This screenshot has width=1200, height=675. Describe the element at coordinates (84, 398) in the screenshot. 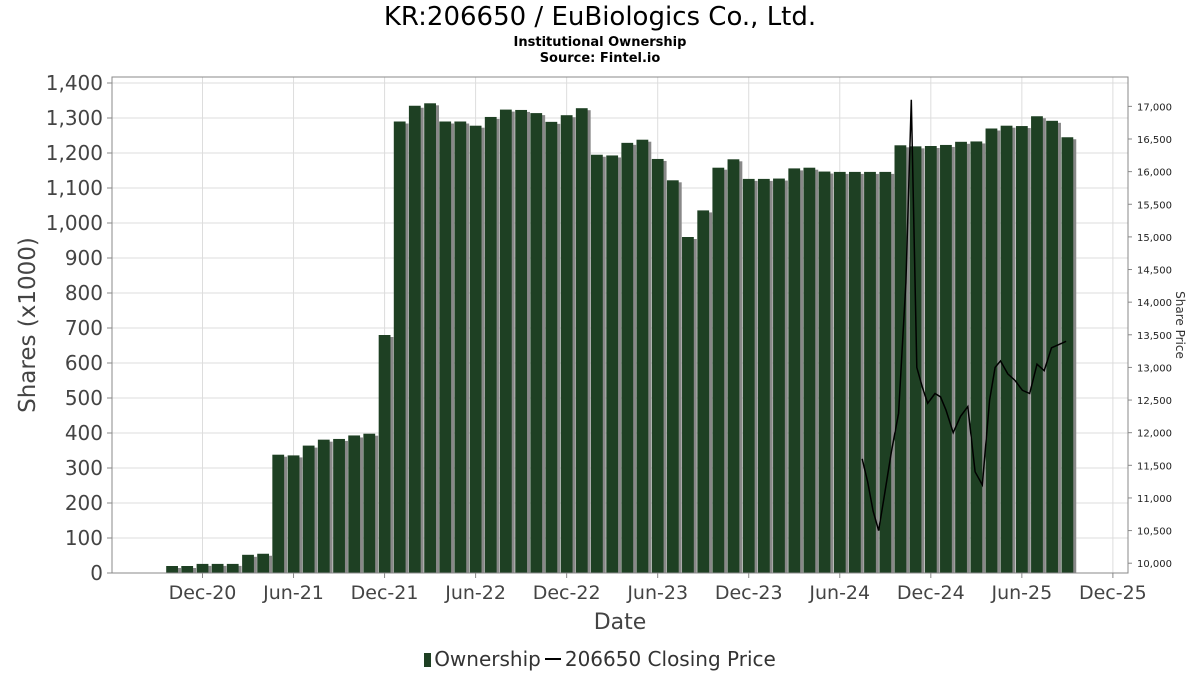

I see `y-tick-label: 500` at that location.